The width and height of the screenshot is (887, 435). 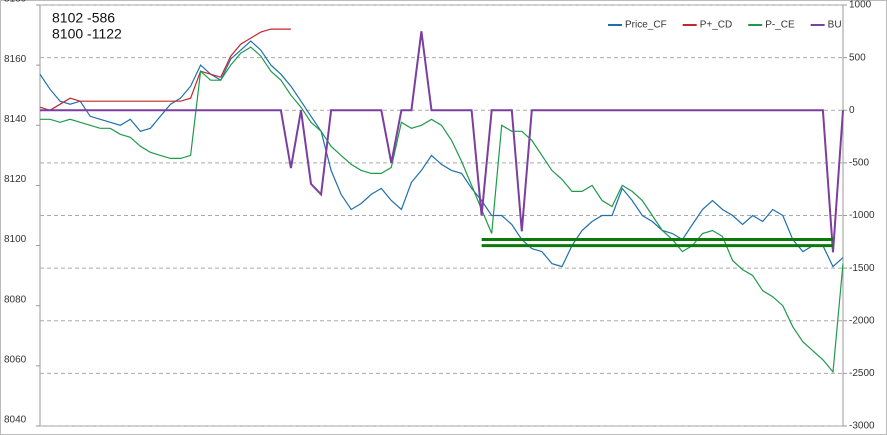 I want to click on y-tick-label: 8080, so click(x=15, y=299).